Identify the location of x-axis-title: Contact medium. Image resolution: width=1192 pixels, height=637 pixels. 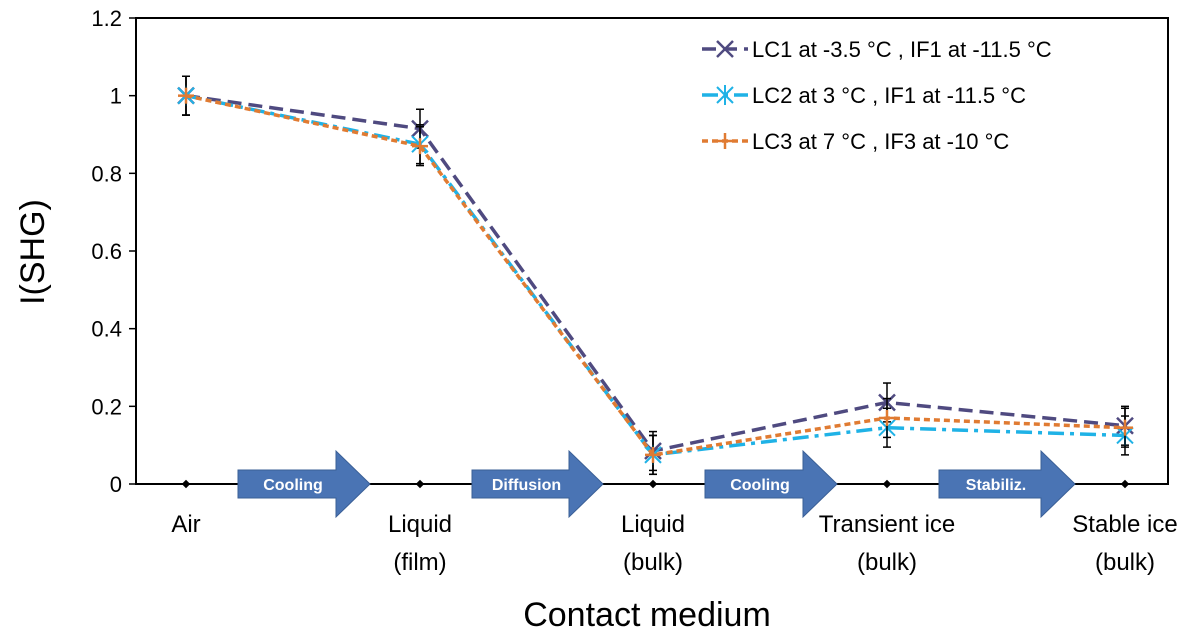
(647, 615).